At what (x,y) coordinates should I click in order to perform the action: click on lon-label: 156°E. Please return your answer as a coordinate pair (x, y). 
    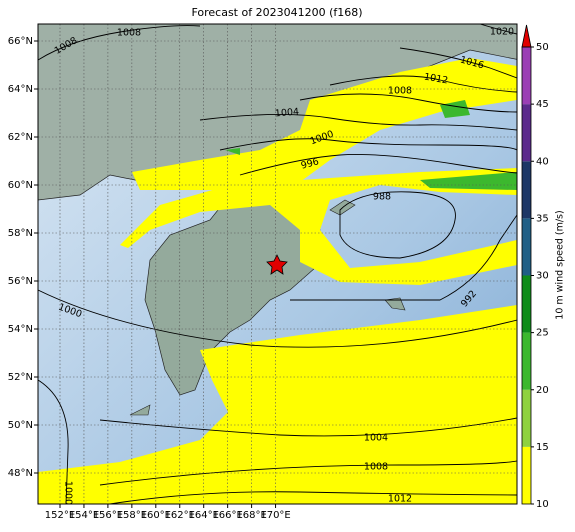
    Looking at the image, I should click on (108, 515).